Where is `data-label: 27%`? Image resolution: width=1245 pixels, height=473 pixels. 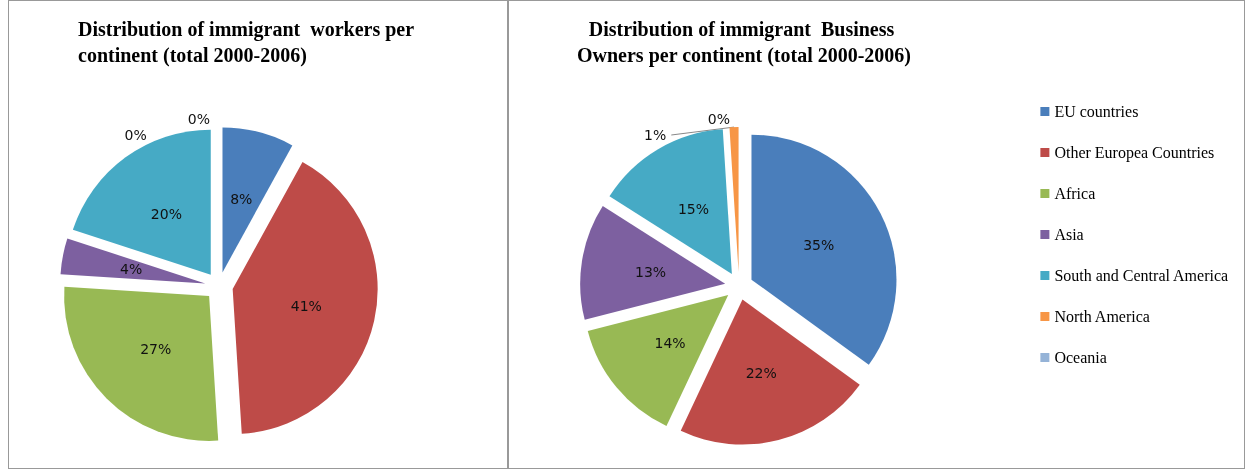
data-label: 27% is located at coordinates (156, 349).